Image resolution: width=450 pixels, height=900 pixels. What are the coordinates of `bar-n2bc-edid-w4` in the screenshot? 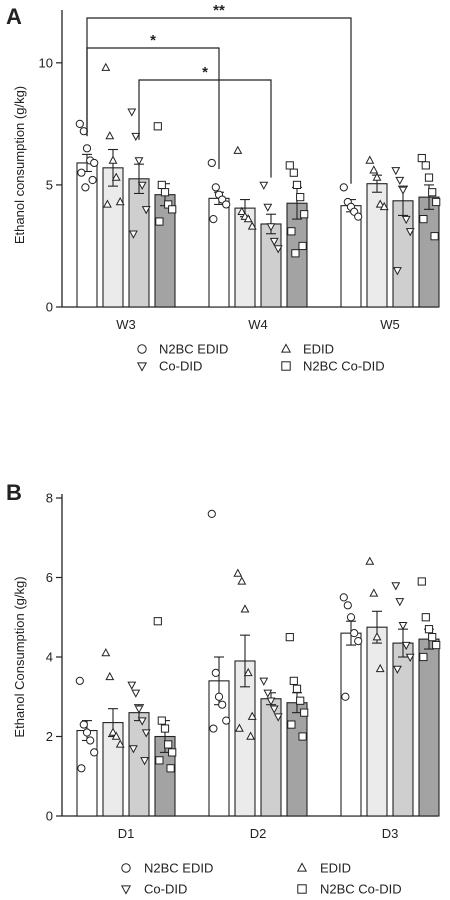 It's located at (219, 252).